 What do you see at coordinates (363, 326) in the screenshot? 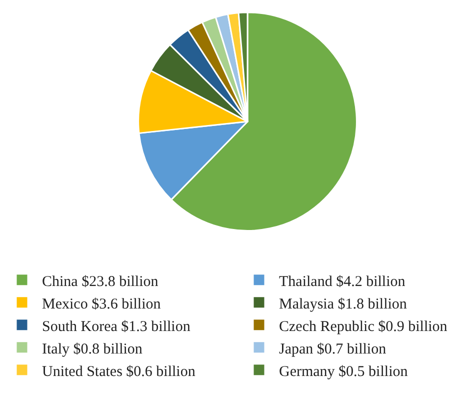
I see `legend-label: Czech Republic $0.9 billion` at bounding box center [363, 326].